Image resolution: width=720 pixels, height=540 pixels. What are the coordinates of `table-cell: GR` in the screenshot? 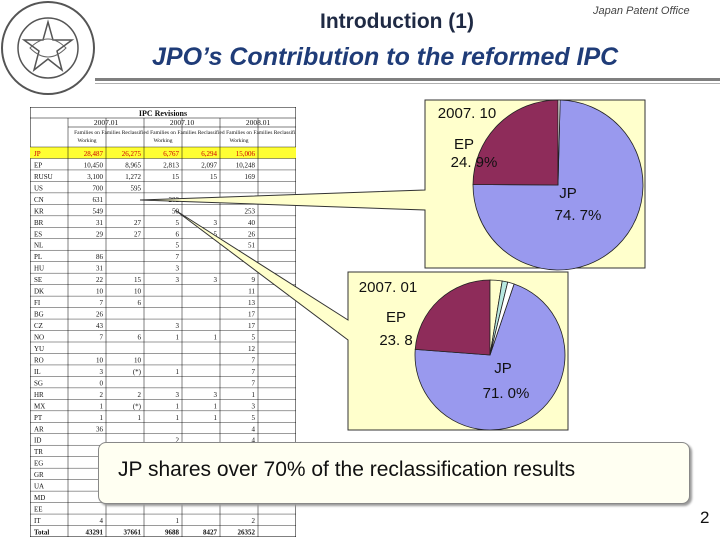 It's located at (39, 475).